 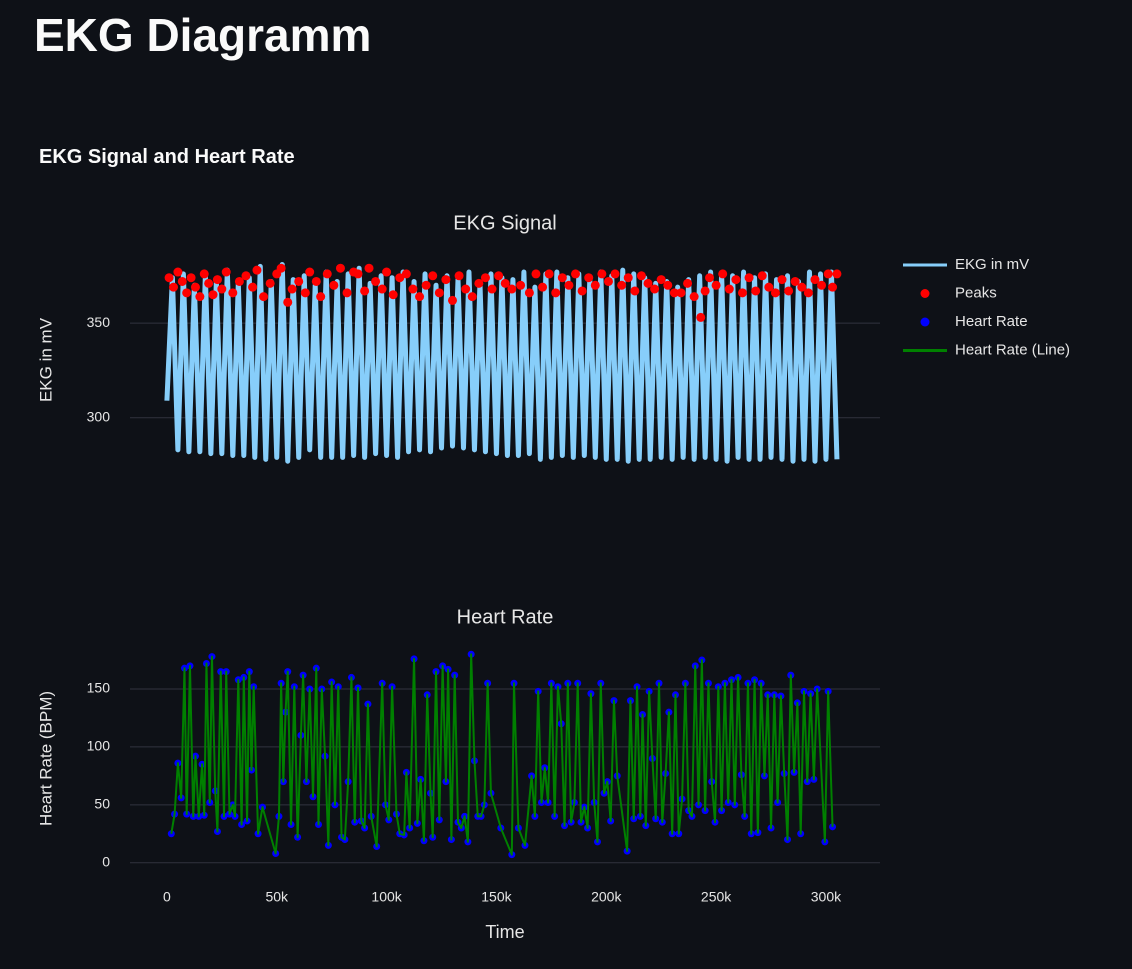 I want to click on y-tick-label: 300, so click(x=99, y=416).